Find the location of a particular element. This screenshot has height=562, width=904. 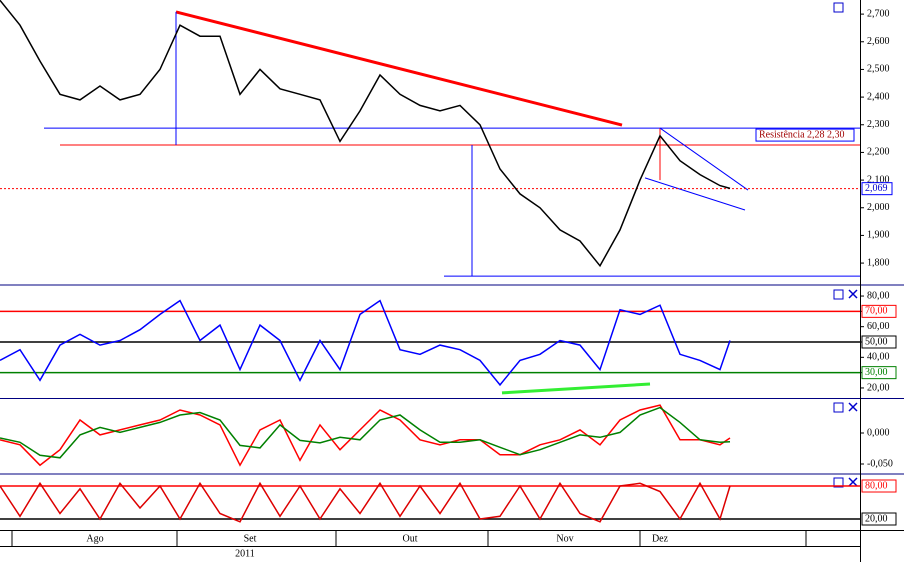

y-tick-label: 40,00 is located at coordinates (878, 357).